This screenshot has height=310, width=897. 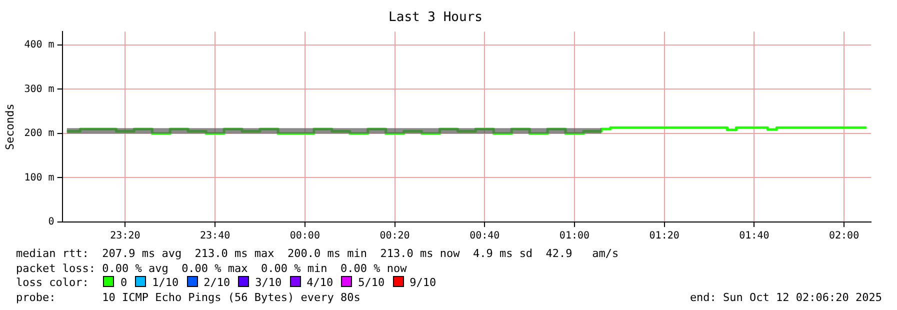 I want to click on y-tick-label: 200 m, so click(x=39, y=134).